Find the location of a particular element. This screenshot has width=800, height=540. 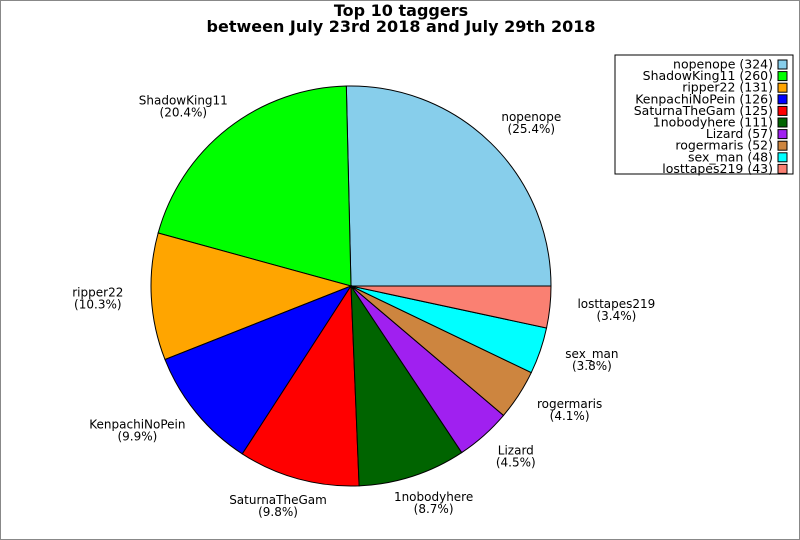

legend-label-losttapes219: losttapes219 (43) is located at coordinates (717, 168).